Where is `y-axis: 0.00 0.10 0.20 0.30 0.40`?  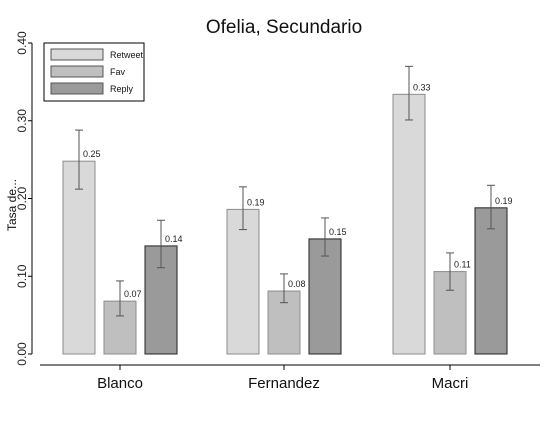 y-axis: 0.00 0.10 0.20 0.30 0.40 is located at coordinates (24, 198).